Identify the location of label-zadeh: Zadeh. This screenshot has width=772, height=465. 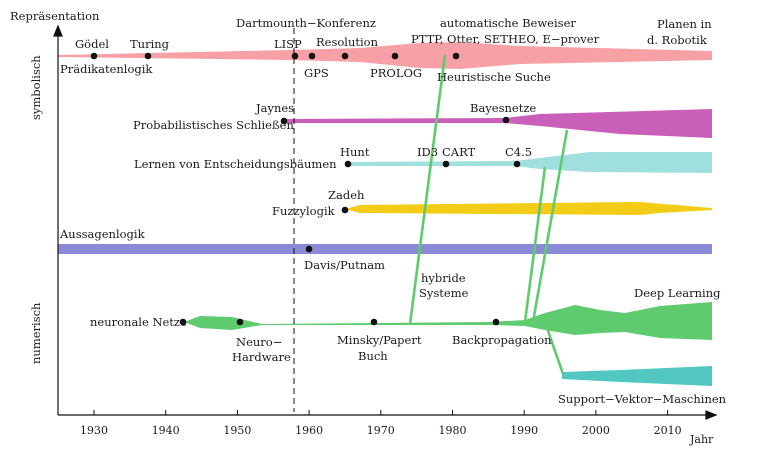
(346, 195).